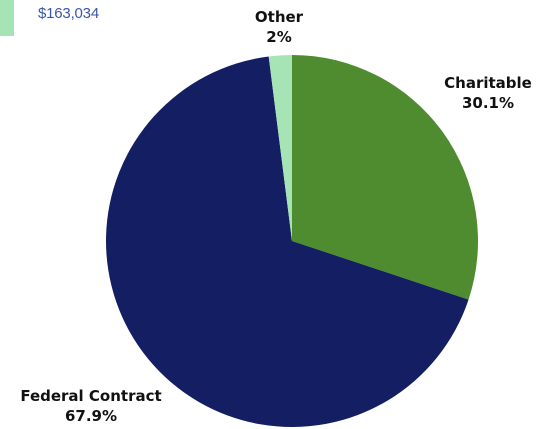 The height and width of the screenshot is (429, 543). What do you see at coordinates (488, 83) in the screenshot?
I see `slice-label: Charitable` at bounding box center [488, 83].